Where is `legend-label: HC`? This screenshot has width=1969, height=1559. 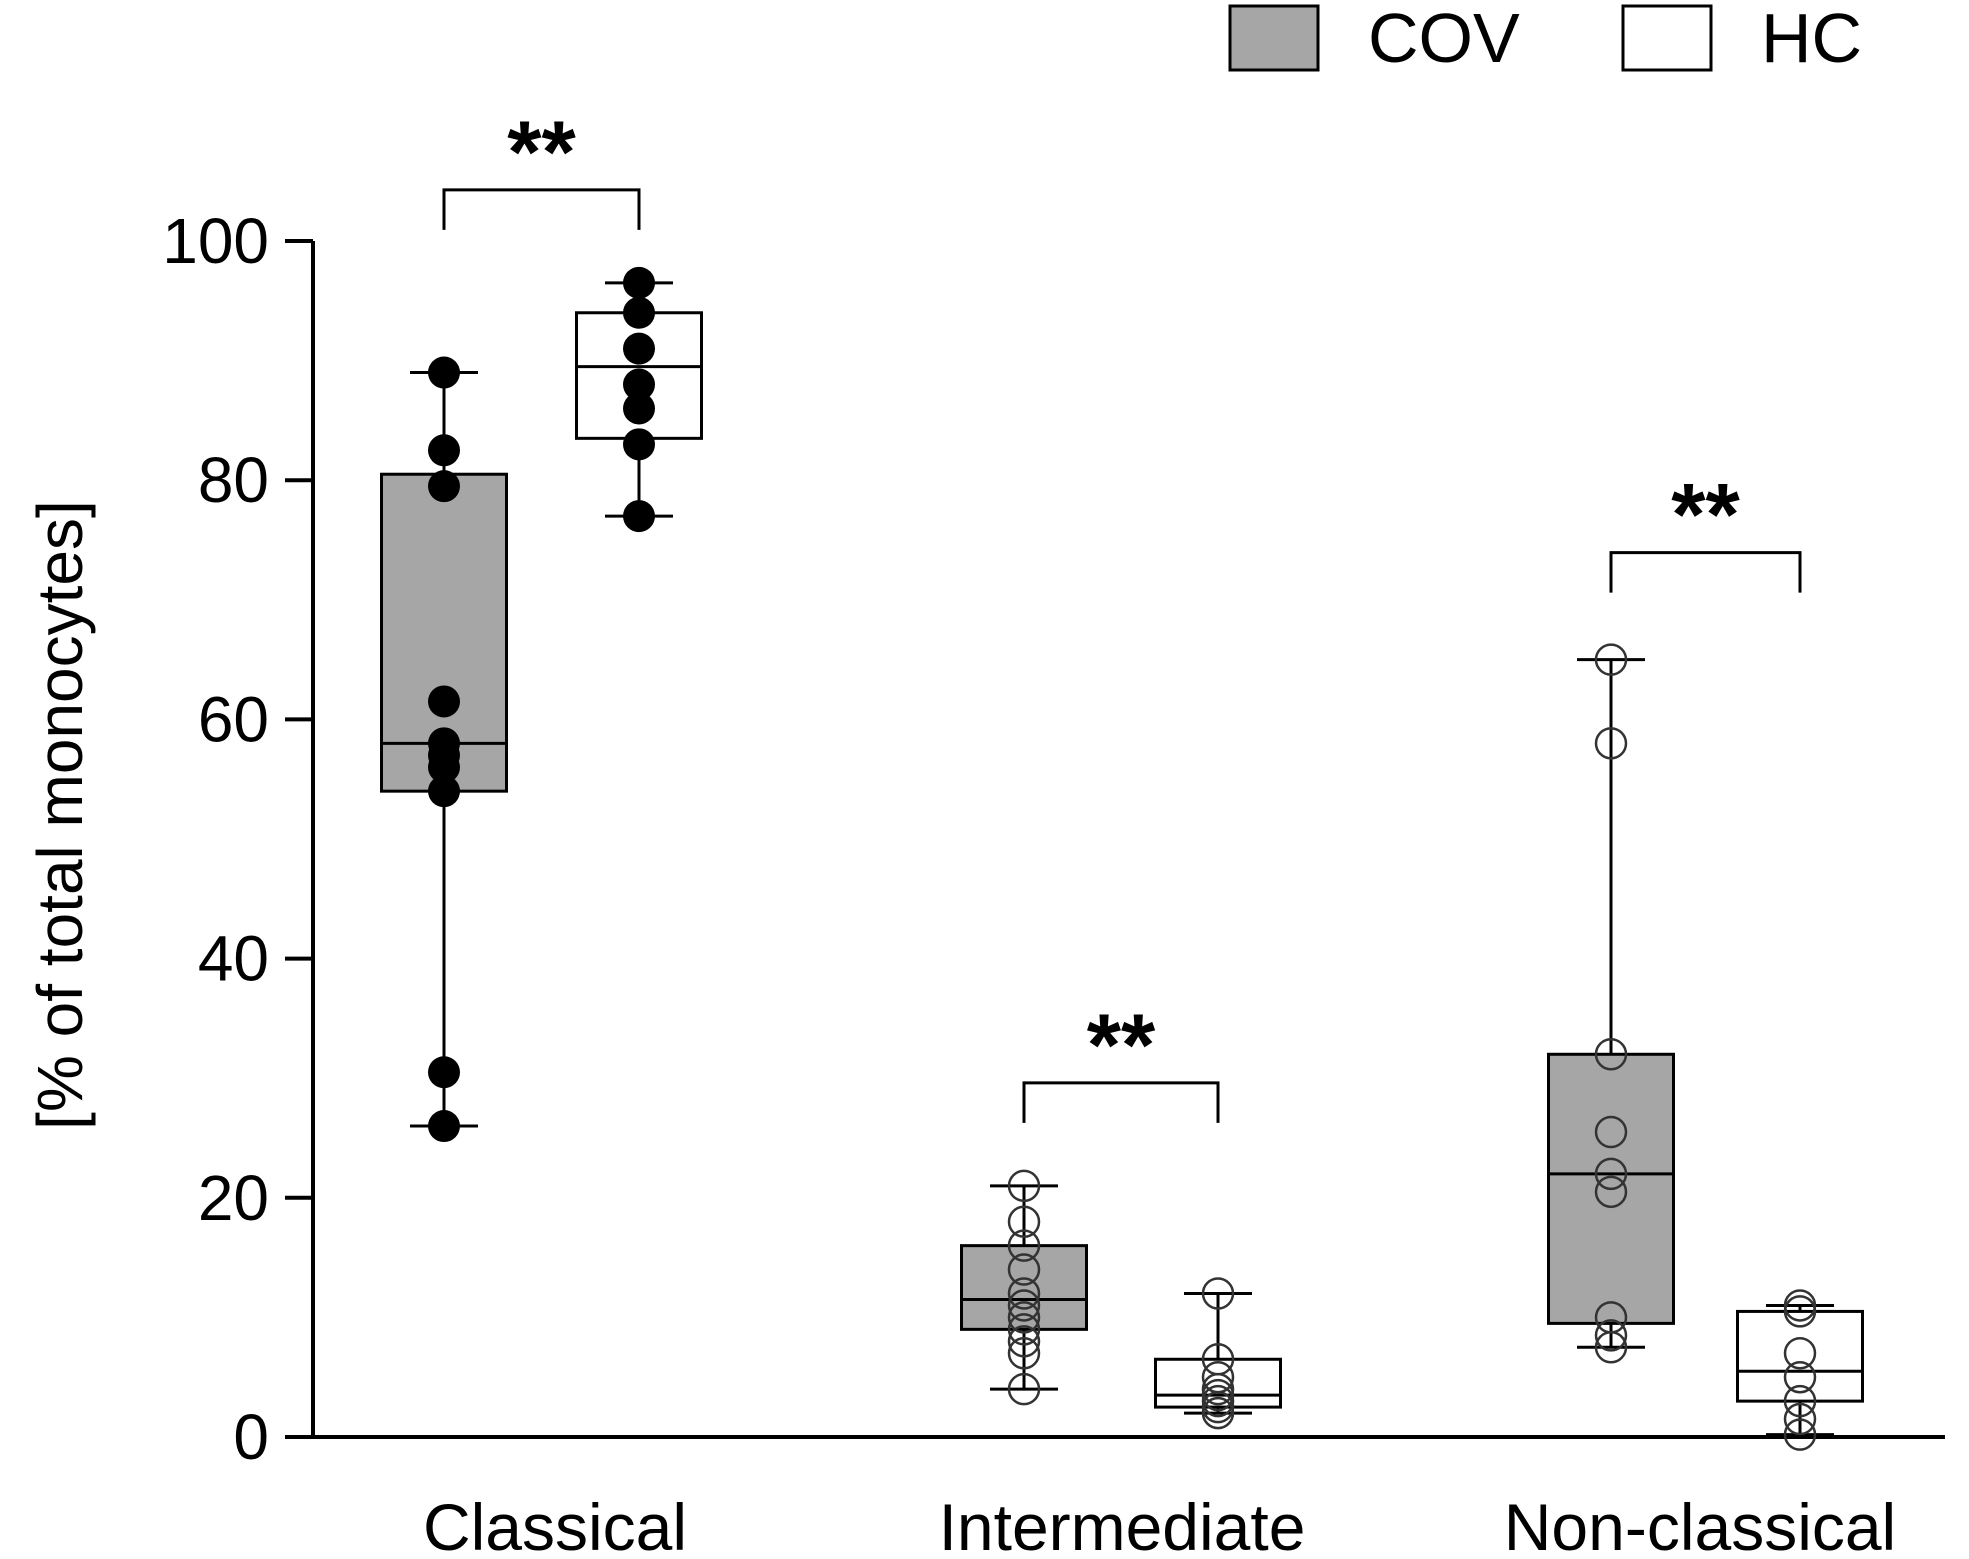
legend-label: HC is located at coordinates (1811, 38).